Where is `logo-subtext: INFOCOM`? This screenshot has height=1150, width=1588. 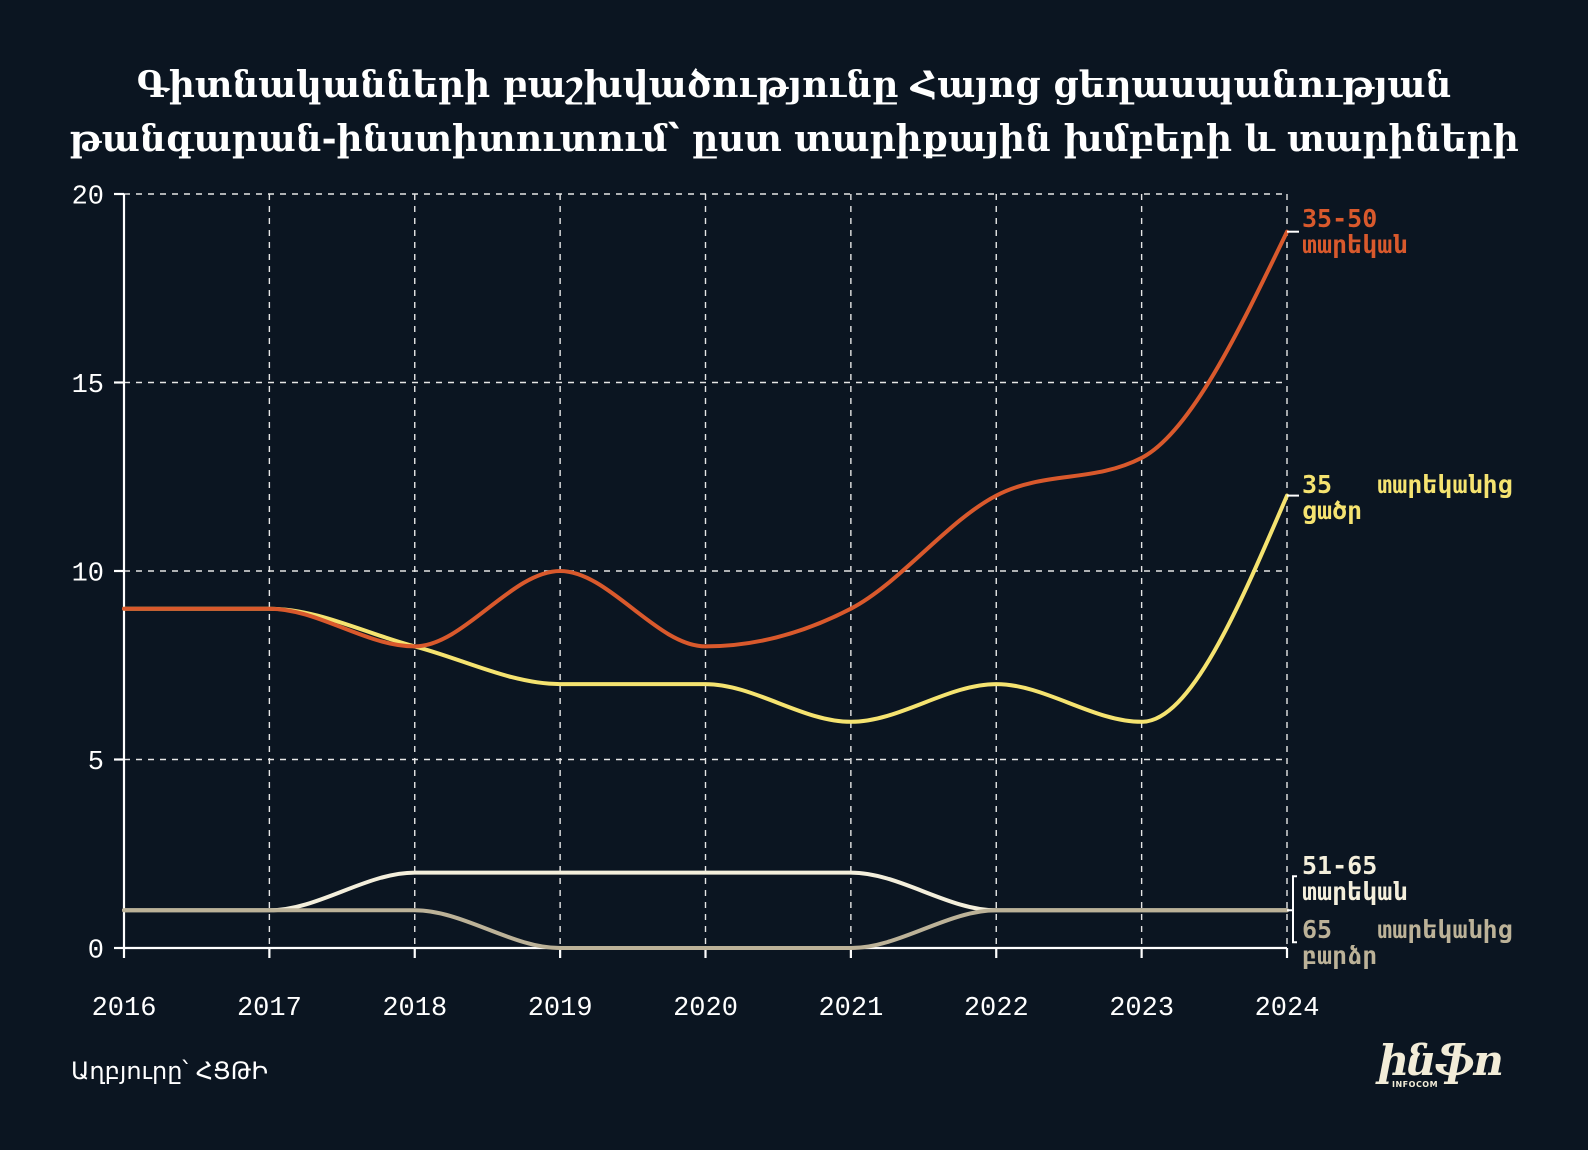 logo-subtext: INFOCOM is located at coordinates (1415, 1084).